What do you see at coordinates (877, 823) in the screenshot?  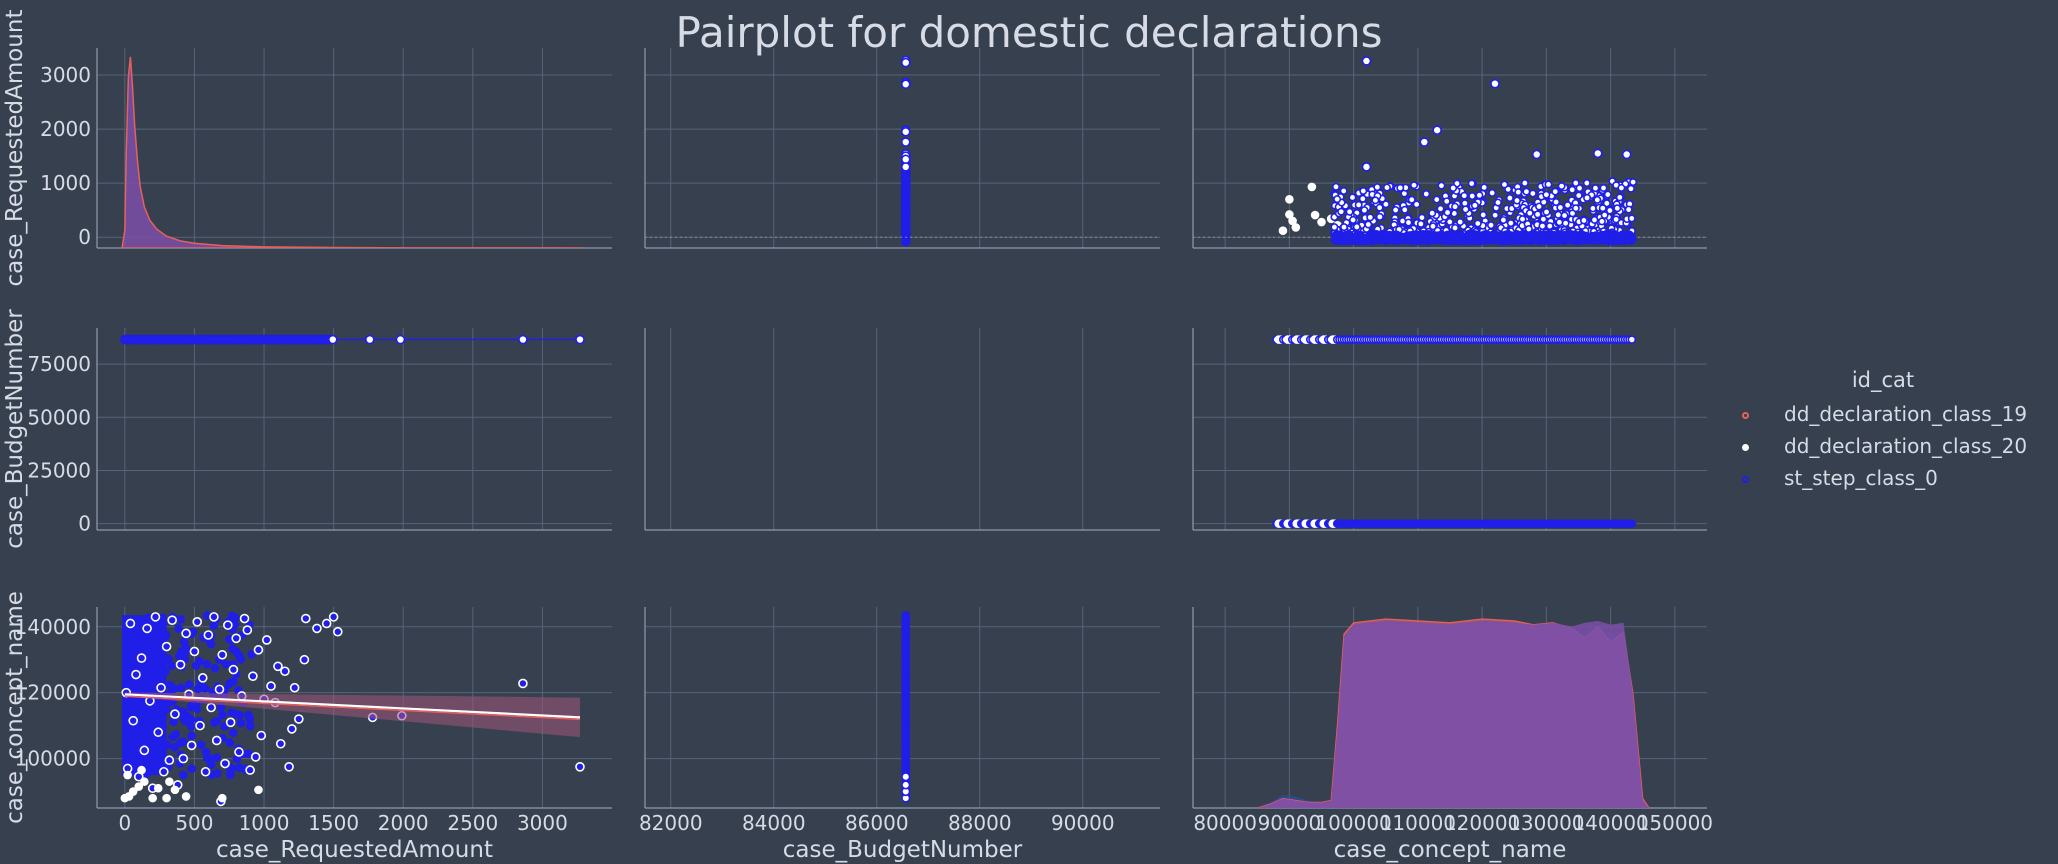 I see `x-tick-label: 86000` at bounding box center [877, 823].